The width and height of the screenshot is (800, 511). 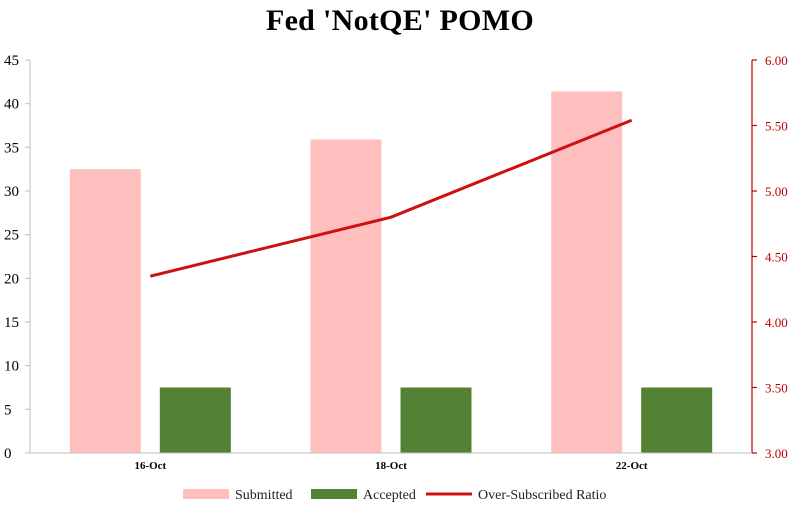 I want to click on left-tick-label: 45, so click(x=11, y=61).